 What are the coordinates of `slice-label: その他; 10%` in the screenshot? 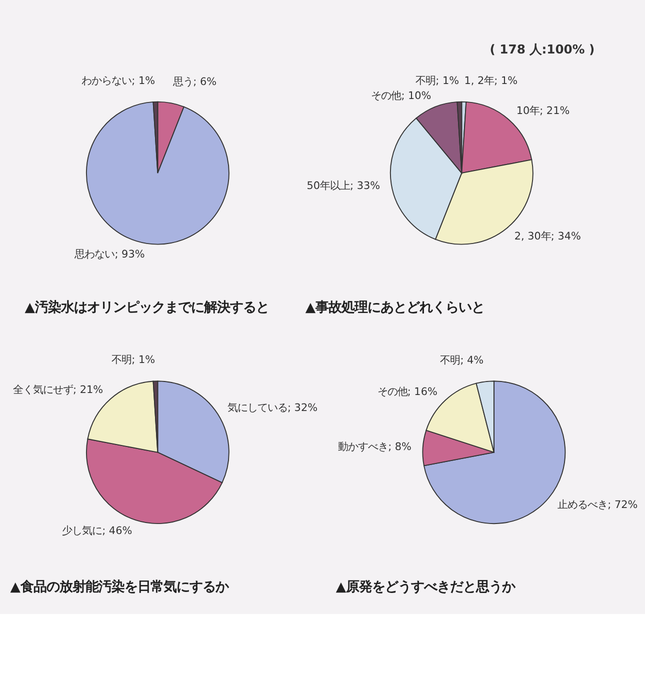 It's located at (401, 96).